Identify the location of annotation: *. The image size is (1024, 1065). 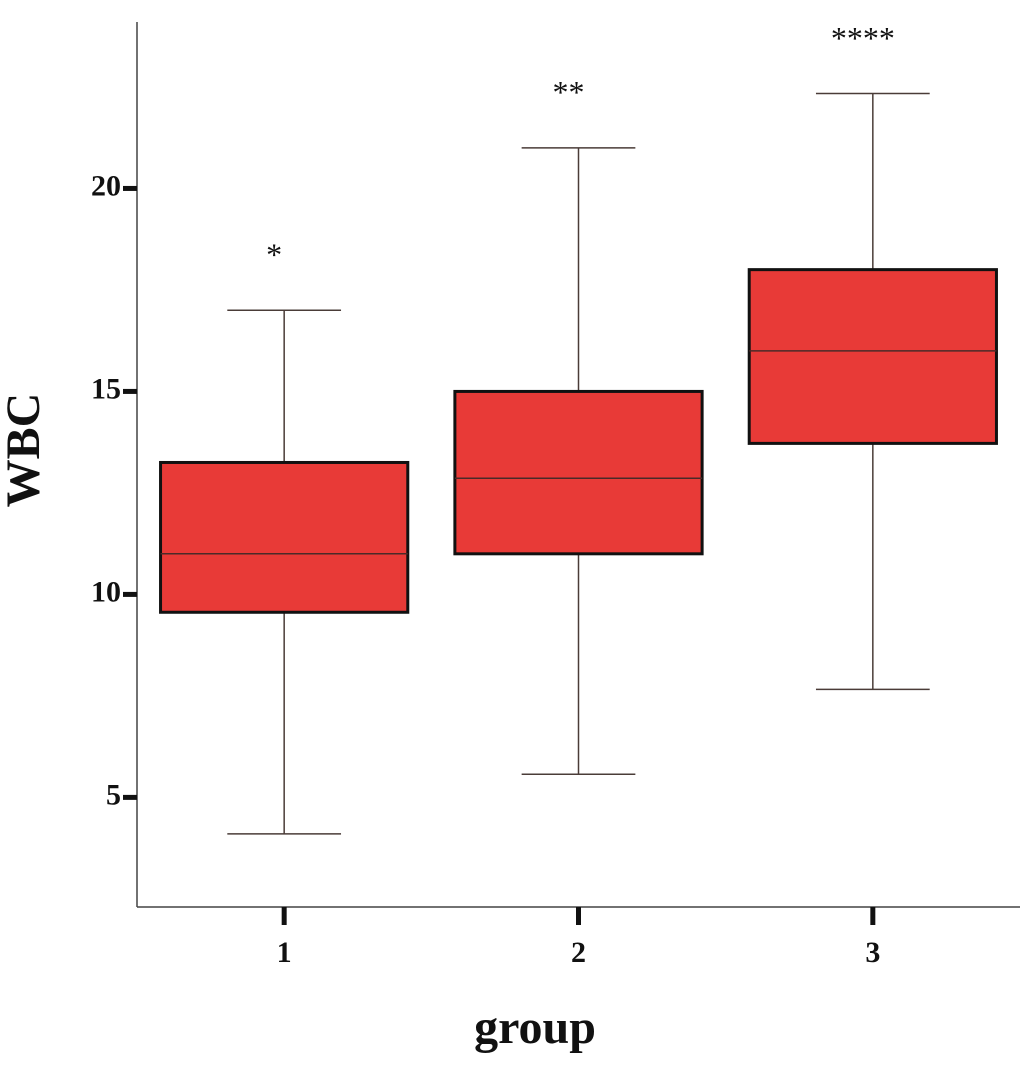
(274, 255).